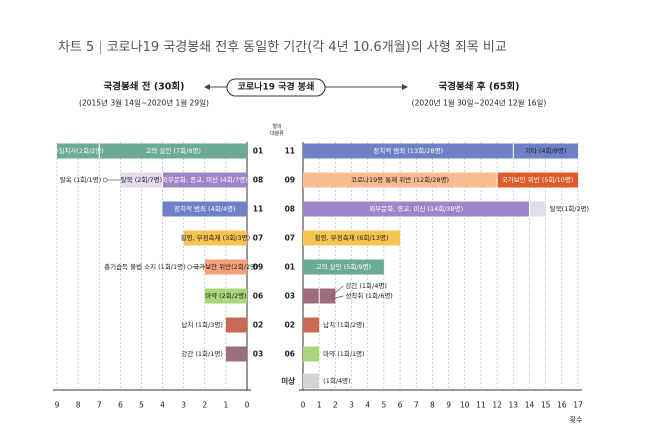 This screenshot has width=658, height=447. What do you see at coordinates (514, 405) in the screenshot?
I see `right-tick-label: 13` at bounding box center [514, 405].